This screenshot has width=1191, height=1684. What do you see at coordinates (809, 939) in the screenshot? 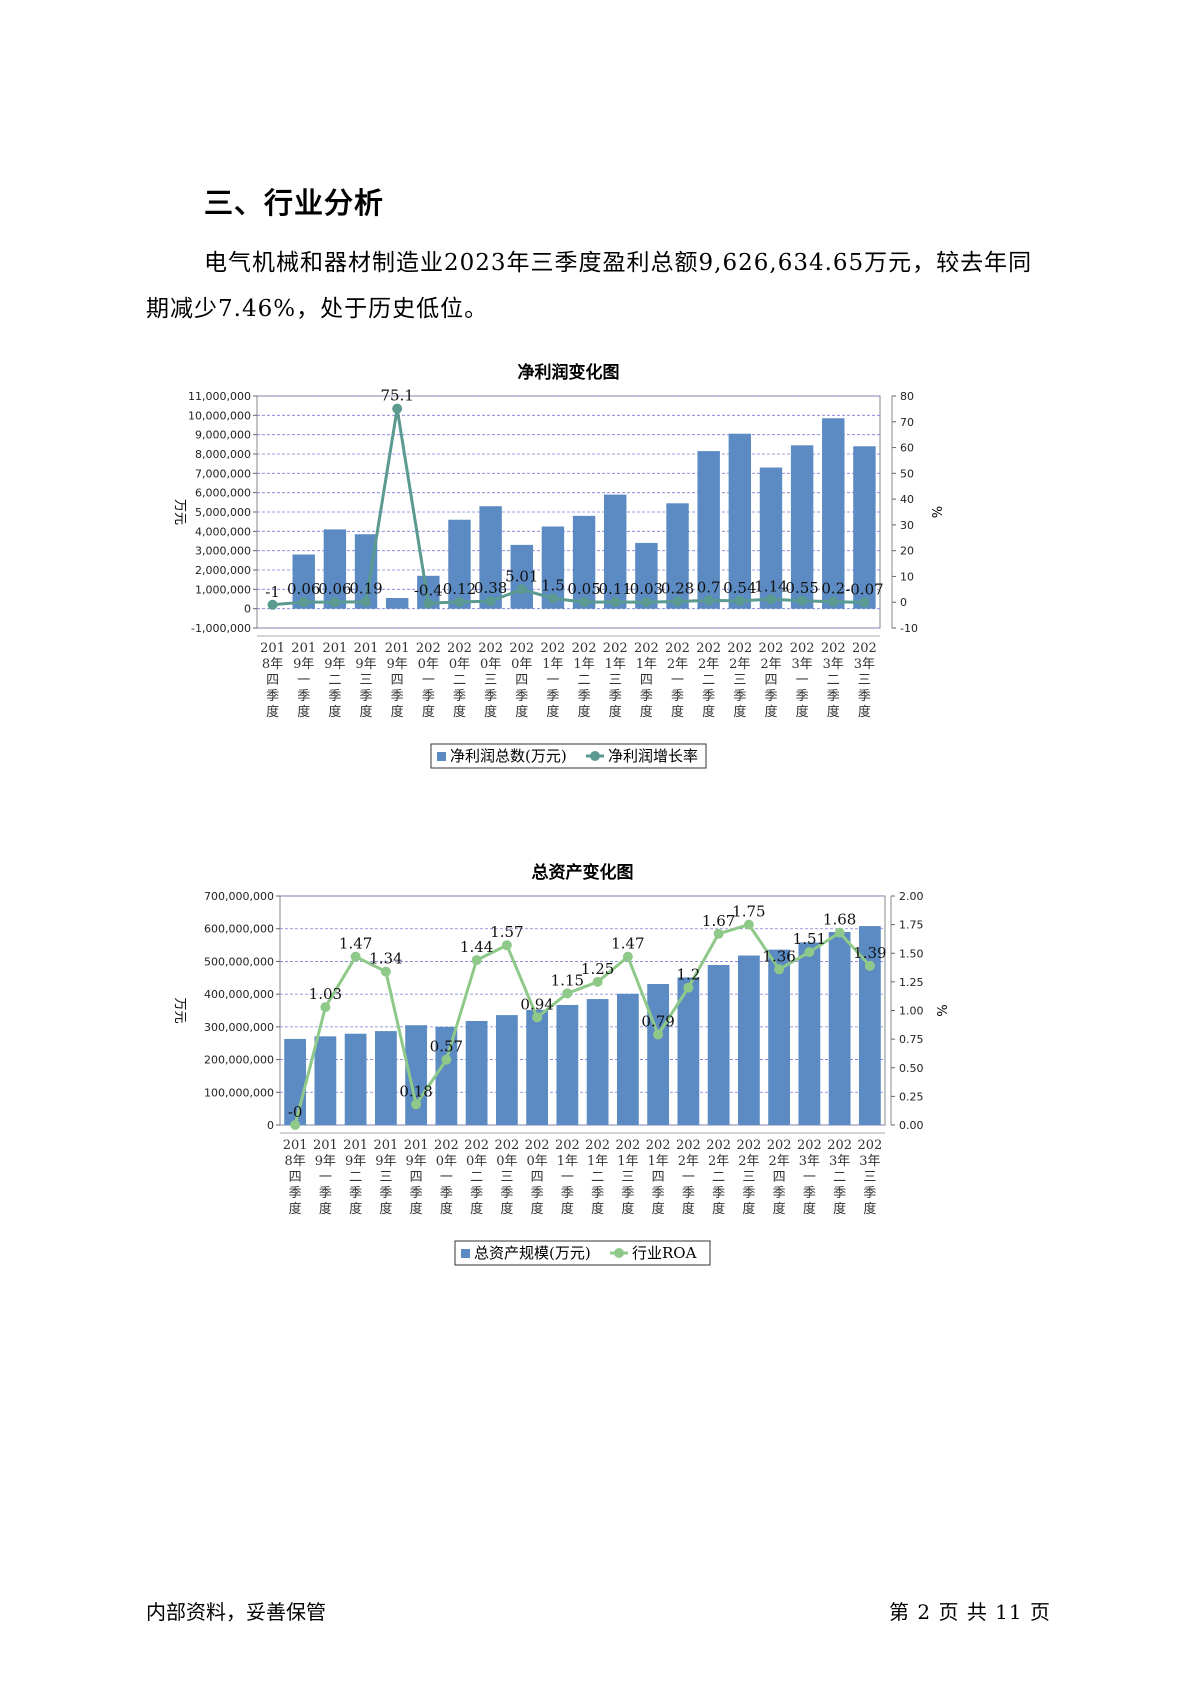
I see `data-label: 1.51` at bounding box center [809, 939].